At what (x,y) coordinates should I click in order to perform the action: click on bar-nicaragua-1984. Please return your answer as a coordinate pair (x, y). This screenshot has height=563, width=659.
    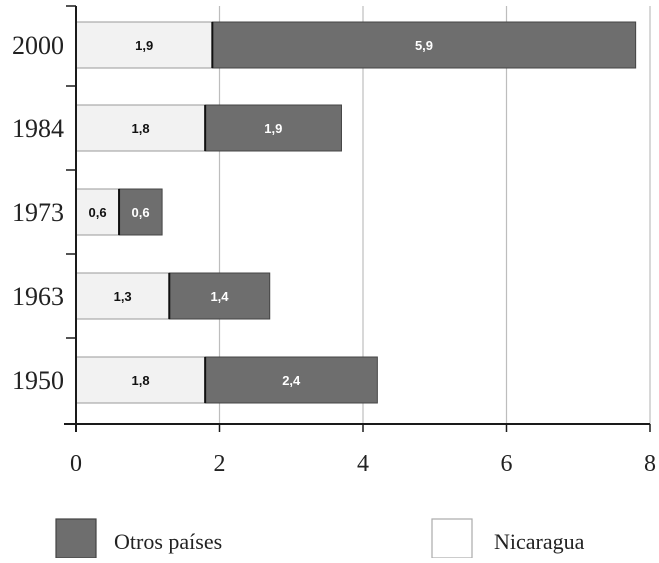
    Looking at the image, I should click on (140, 128).